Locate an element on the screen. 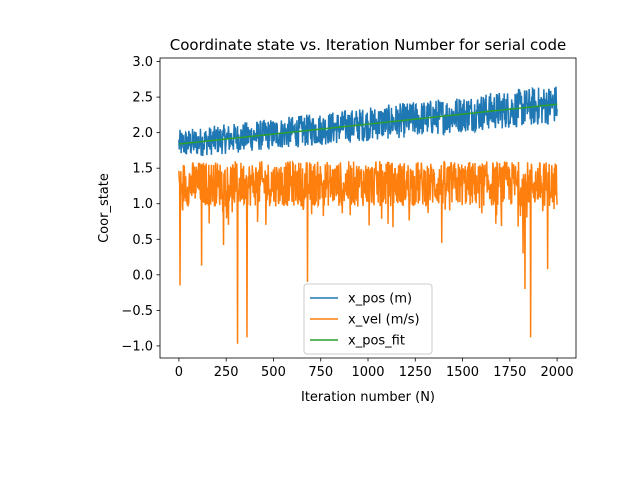 Image resolution: width=640 pixels, height=480 pixels. y-tick-label: 2.5 is located at coordinates (142, 98).